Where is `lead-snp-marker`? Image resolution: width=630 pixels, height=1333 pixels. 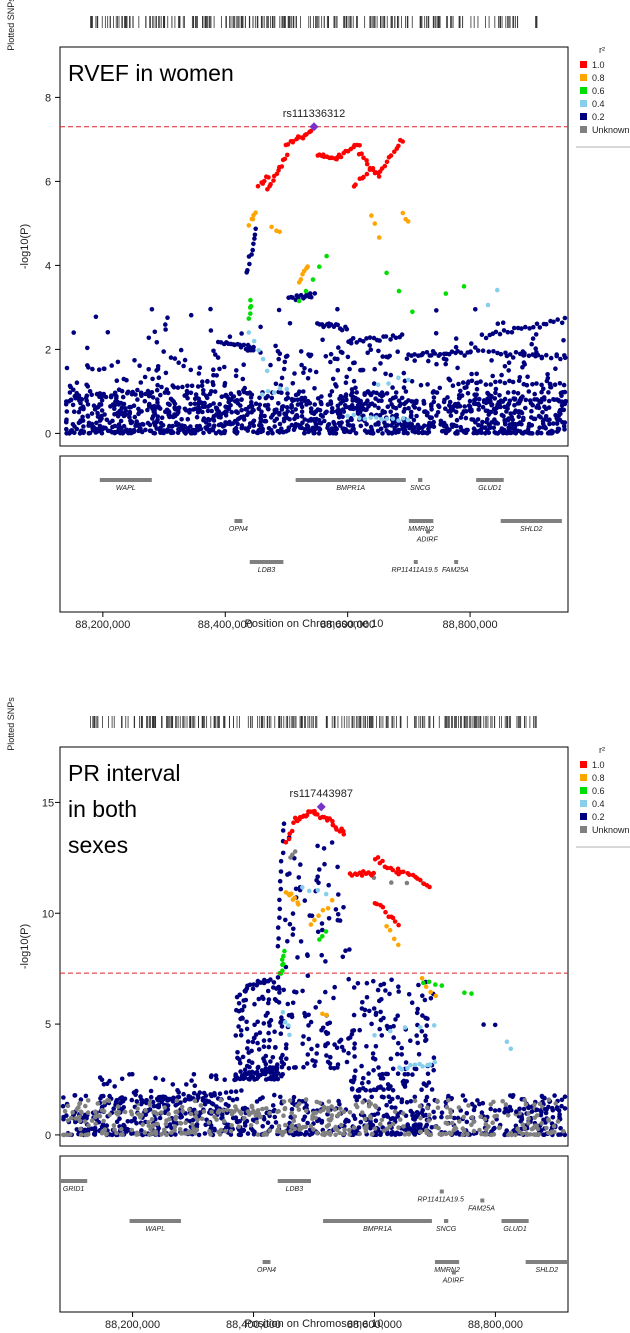
lead-snp-marker is located at coordinates (321, 807).